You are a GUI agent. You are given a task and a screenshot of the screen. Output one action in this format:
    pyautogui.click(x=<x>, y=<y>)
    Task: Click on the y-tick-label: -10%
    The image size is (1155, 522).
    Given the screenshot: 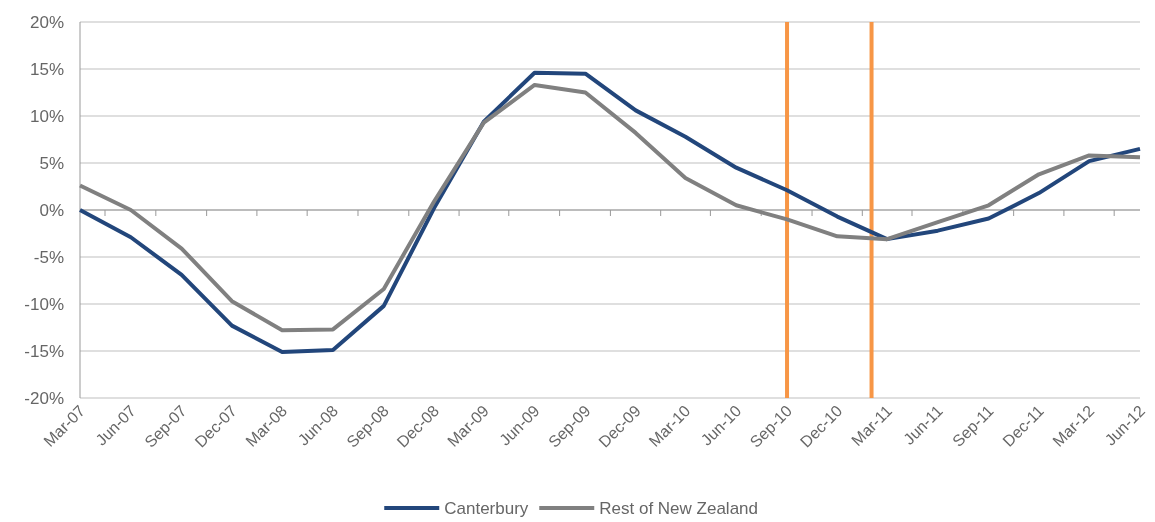 What is the action you would take?
    pyautogui.click(x=44, y=304)
    